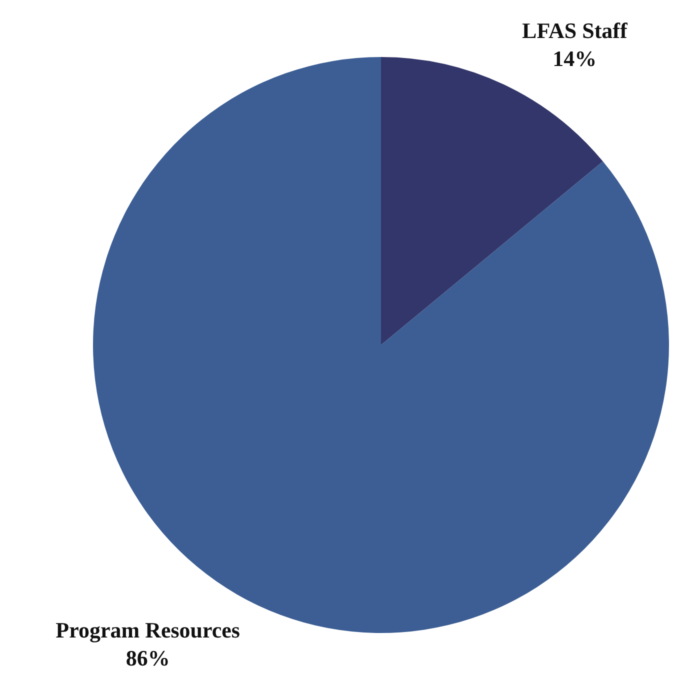  I want to click on data-label: 86%, so click(148, 657).